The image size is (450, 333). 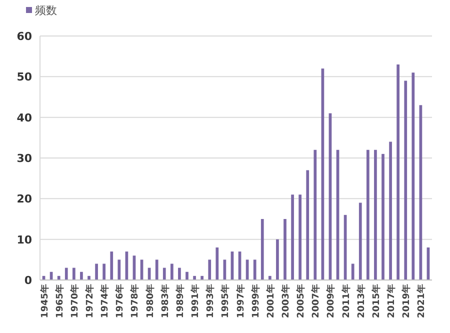 What do you see at coordinates (196, 301) in the screenshot?
I see `x-tick-label: 1991年` at bounding box center [196, 301].